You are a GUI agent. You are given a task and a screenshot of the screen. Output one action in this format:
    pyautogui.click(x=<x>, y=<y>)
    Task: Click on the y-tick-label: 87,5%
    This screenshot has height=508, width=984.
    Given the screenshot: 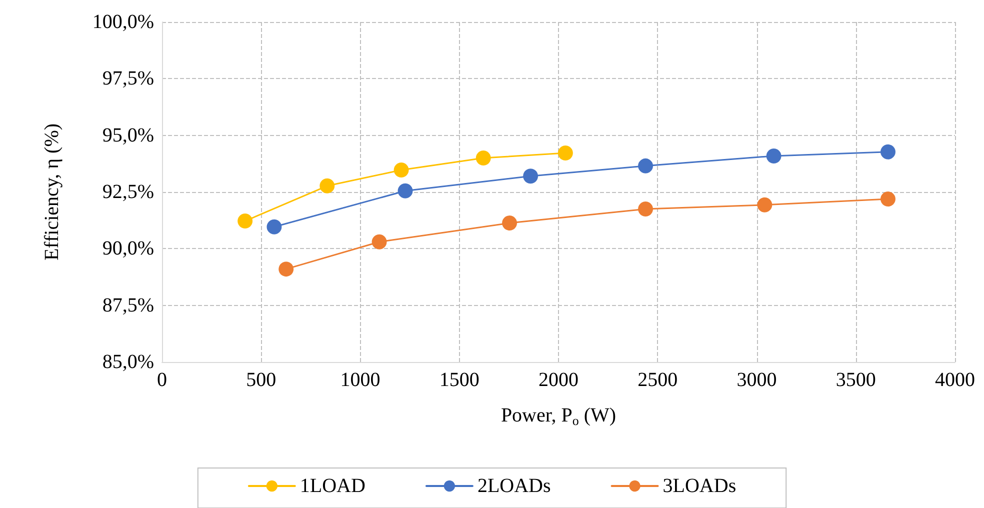 What is the action you would take?
    pyautogui.click(x=128, y=305)
    